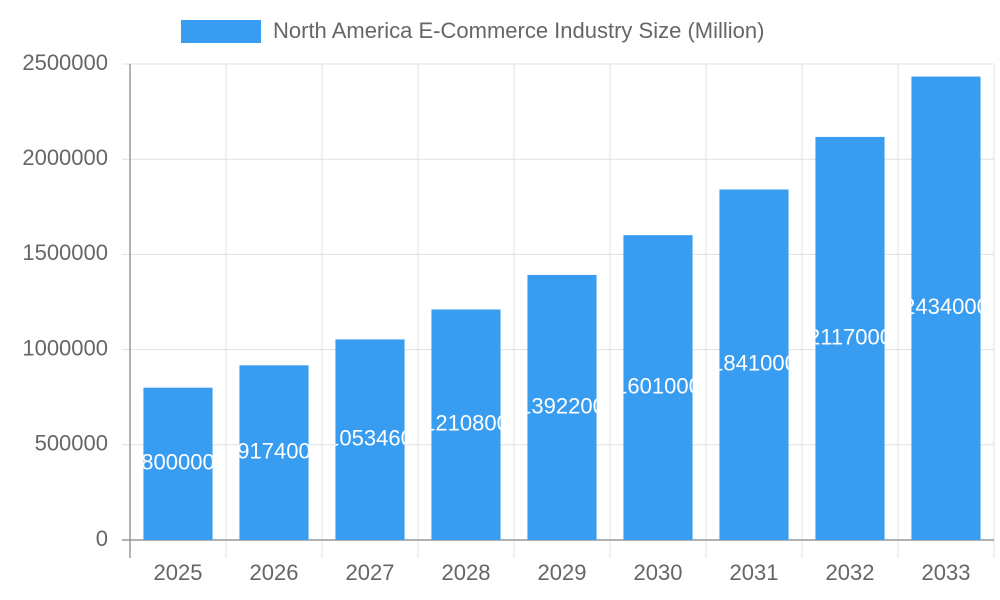  I want to click on data-label: 1392200, so click(562, 405).